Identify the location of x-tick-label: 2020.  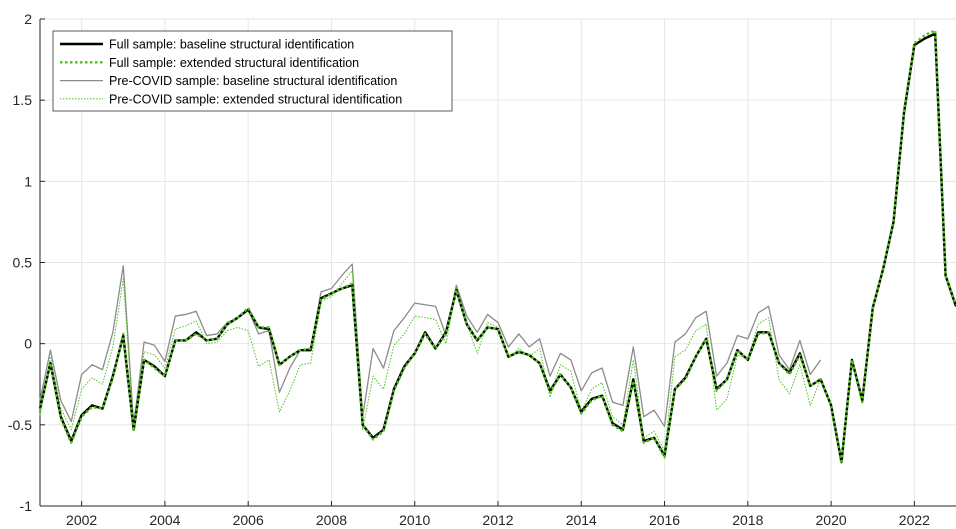
(831, 520).